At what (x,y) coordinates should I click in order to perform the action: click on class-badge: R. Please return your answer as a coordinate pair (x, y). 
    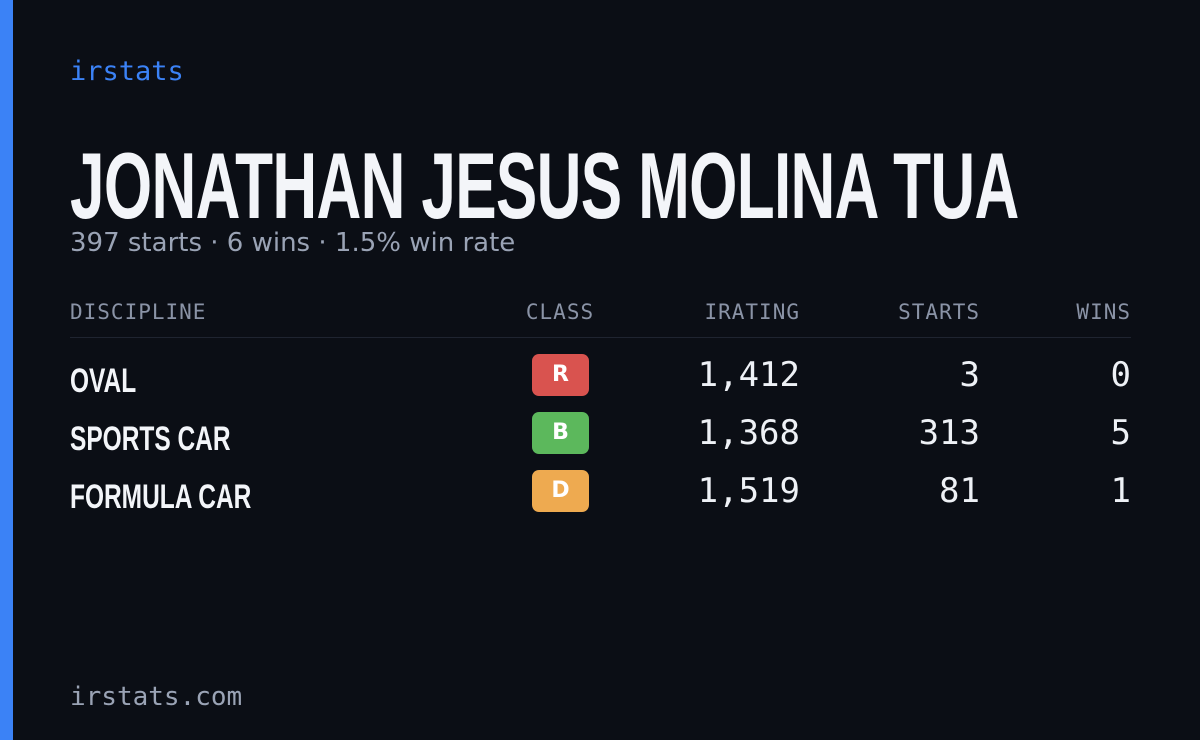
    Looking at the image, I should click on (560, 375).